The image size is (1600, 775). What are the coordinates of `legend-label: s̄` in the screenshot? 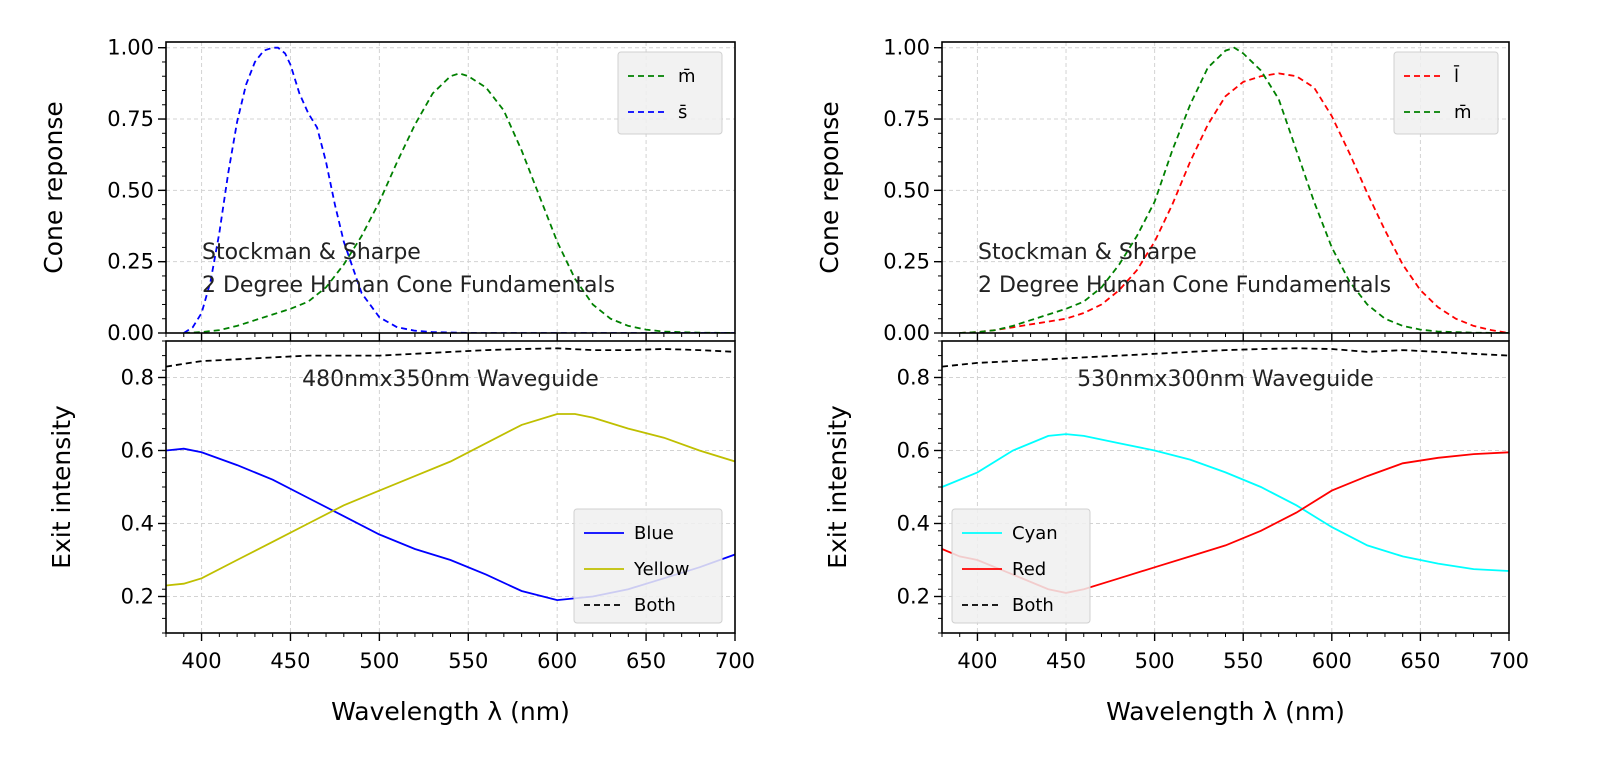 It's located at (682, 112).